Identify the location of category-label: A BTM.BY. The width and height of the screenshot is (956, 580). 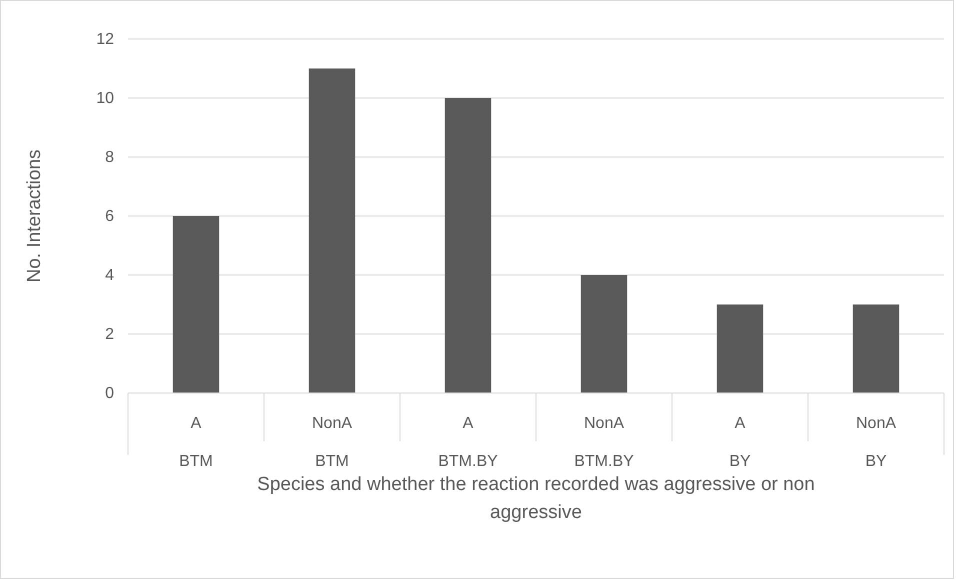
(468, 442).